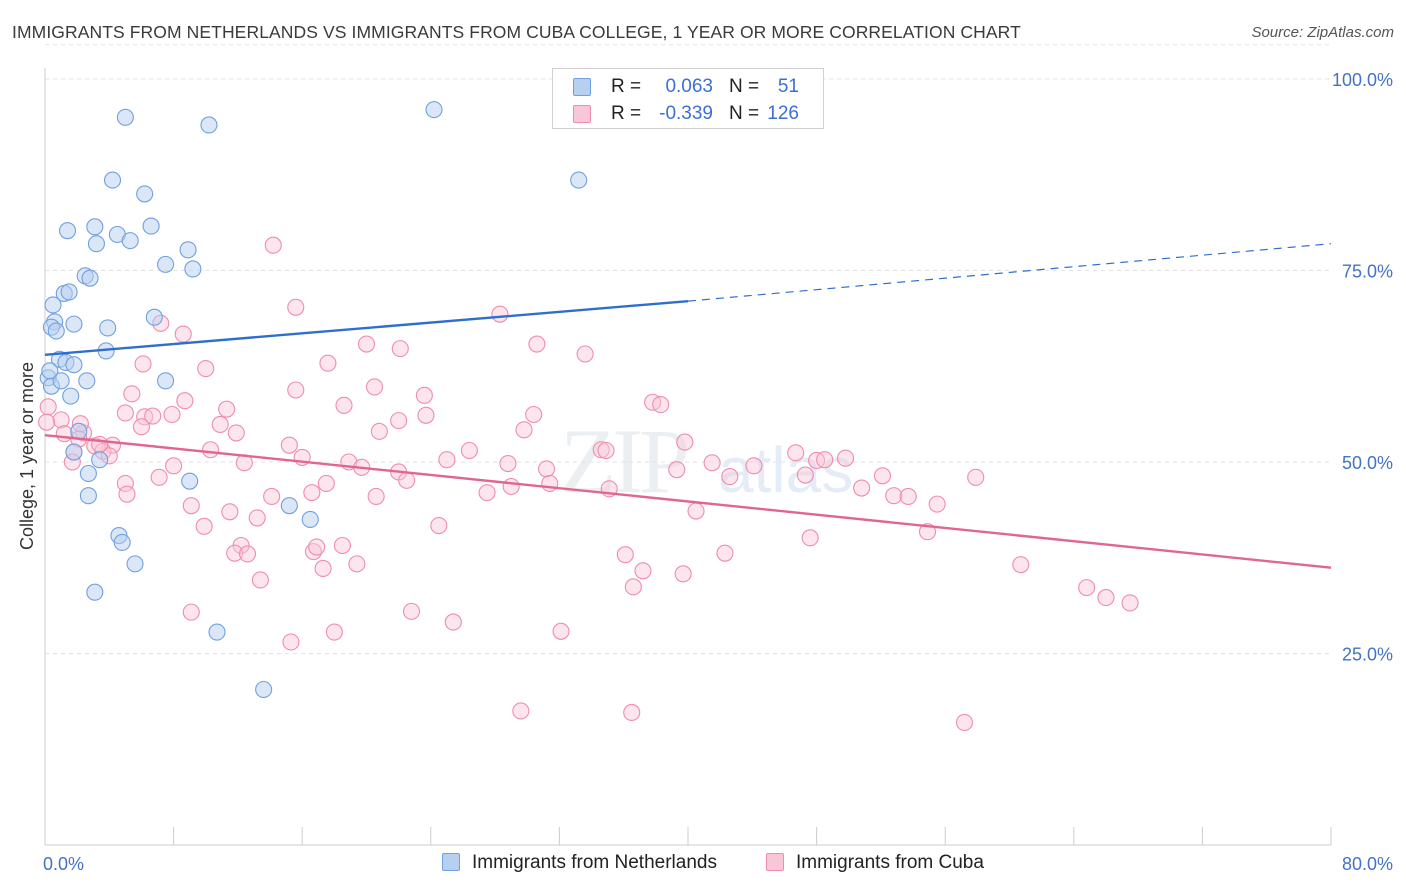  Describe the element at coordinates (594, 862) in the screenshot. I see `bottom-legend-label: Immigrants from Netherlands` at that location.